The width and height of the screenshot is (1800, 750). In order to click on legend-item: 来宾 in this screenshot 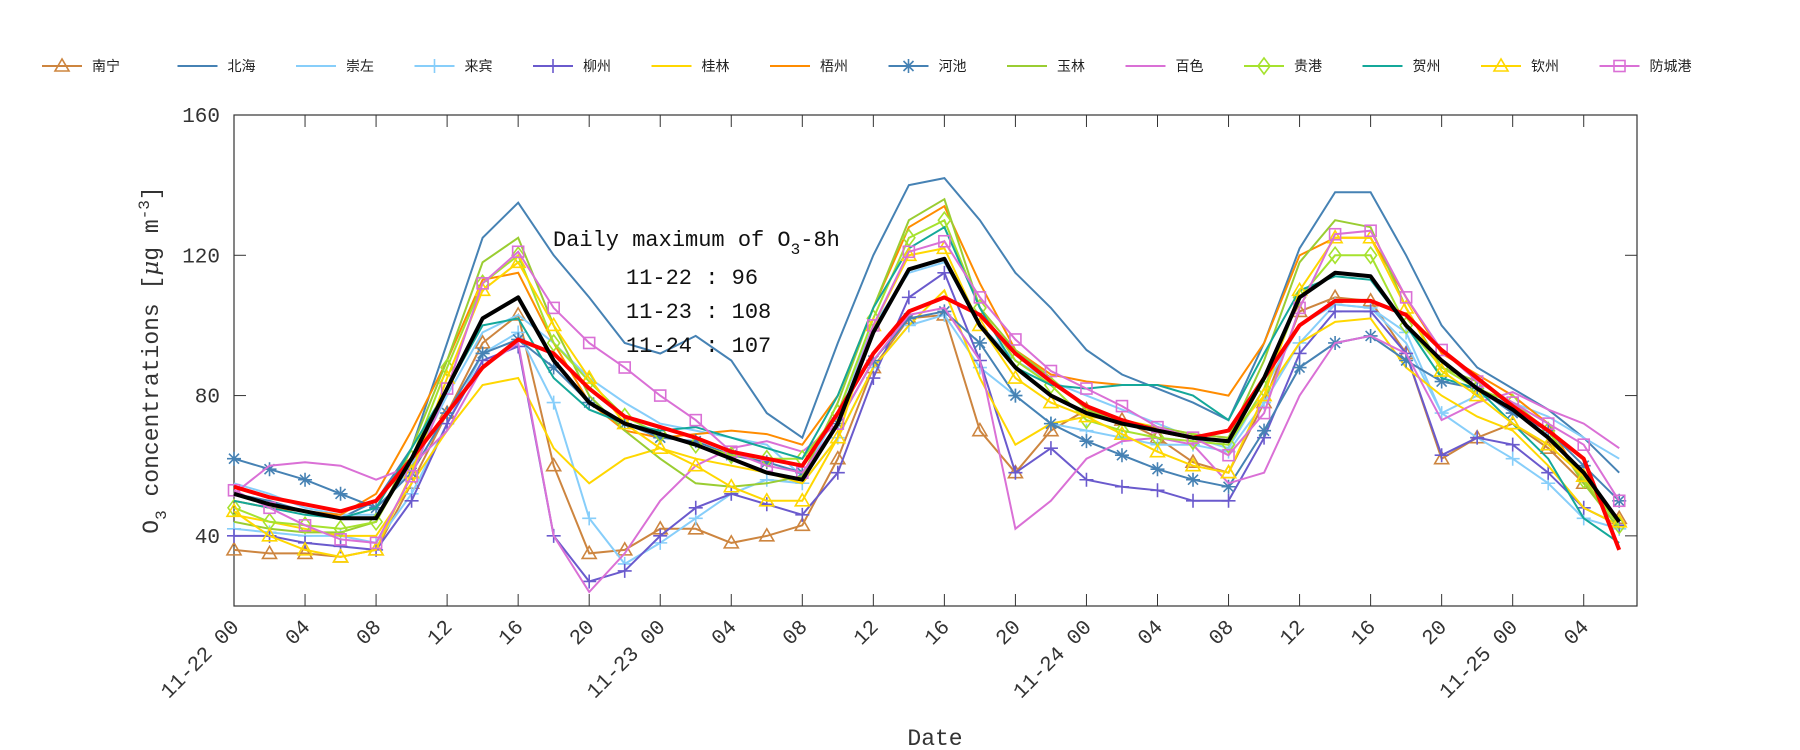, I will do `click(453, 67)`.